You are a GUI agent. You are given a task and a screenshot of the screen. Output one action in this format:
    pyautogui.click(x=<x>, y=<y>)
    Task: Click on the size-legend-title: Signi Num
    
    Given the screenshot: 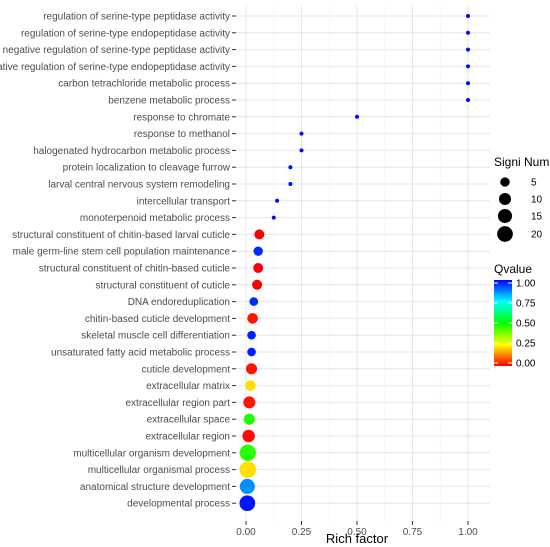 What is the action you would take?
    pyautogui.click(x=521, y=162)
    